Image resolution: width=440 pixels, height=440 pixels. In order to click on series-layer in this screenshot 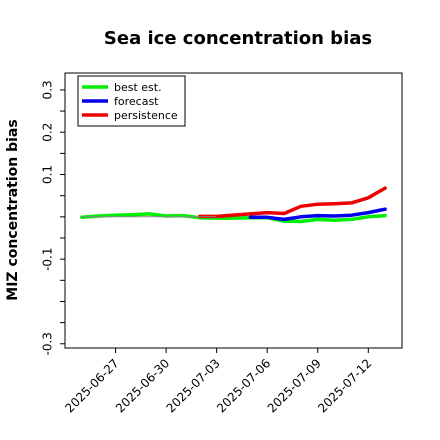, I will do `click(233, 205)`.